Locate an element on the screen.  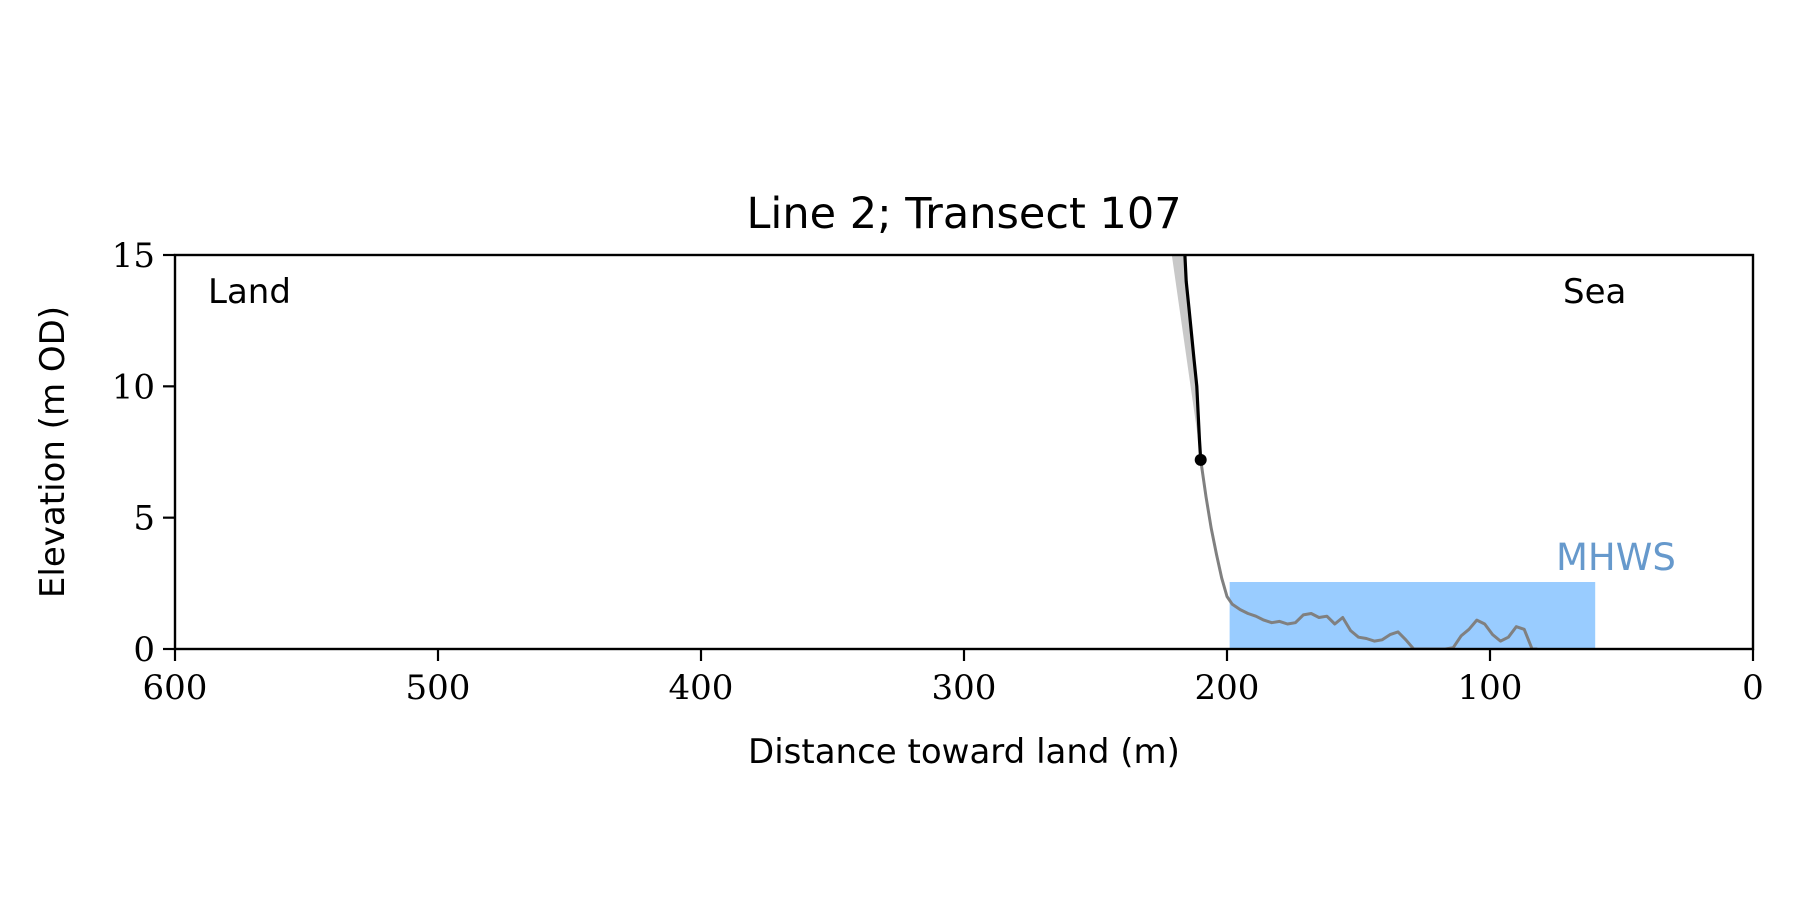
x-tick-label: 600 is located at coordinates (175, 688).